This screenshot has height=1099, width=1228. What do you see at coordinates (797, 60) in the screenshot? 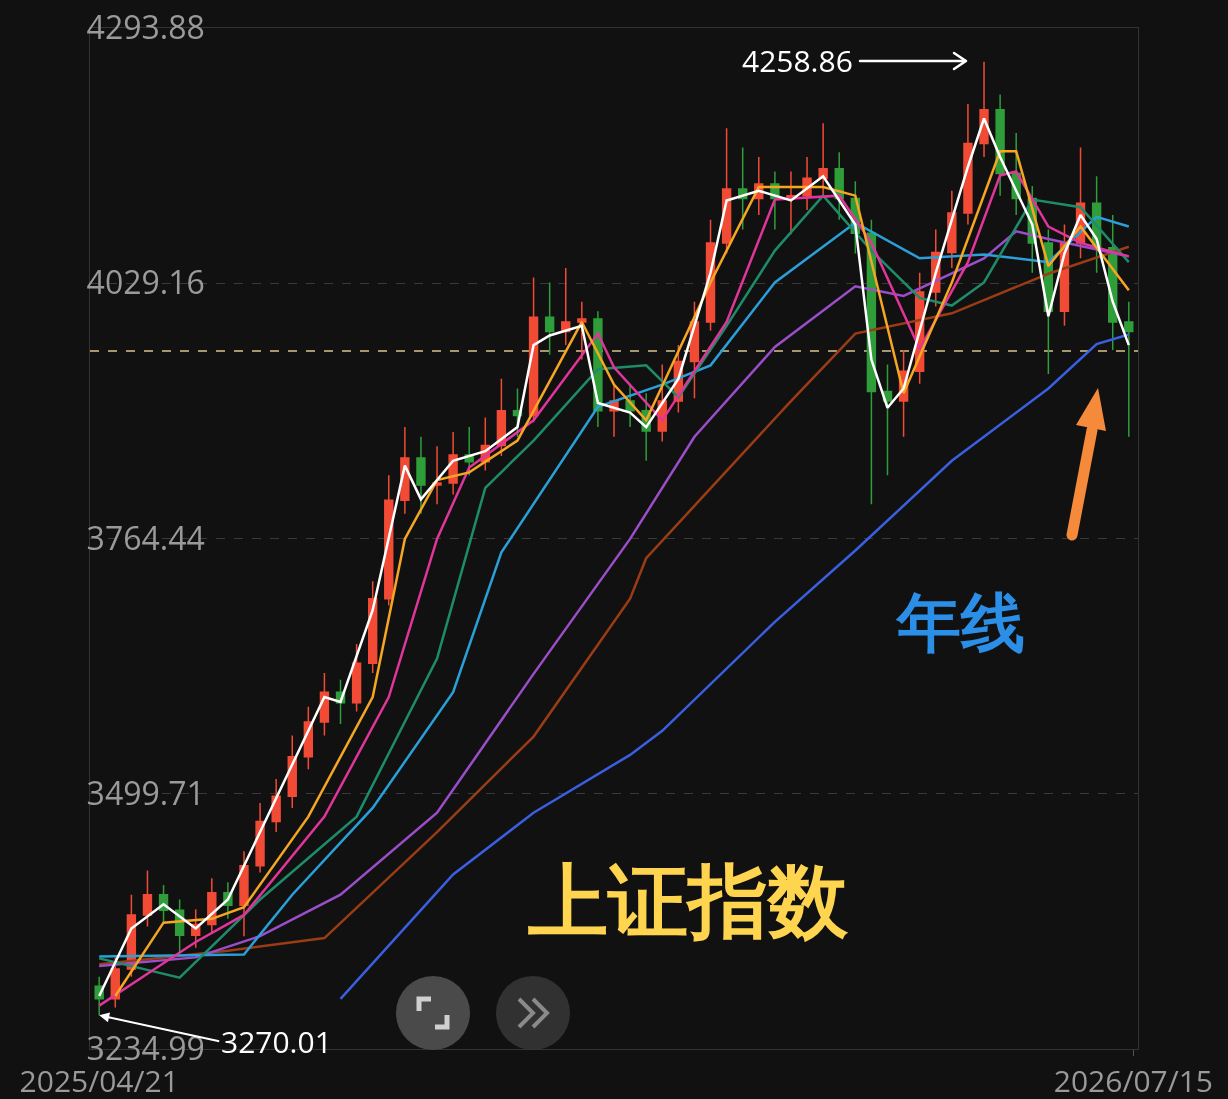
I see `annotation: 4258.86` at bounding box center [797, 60].